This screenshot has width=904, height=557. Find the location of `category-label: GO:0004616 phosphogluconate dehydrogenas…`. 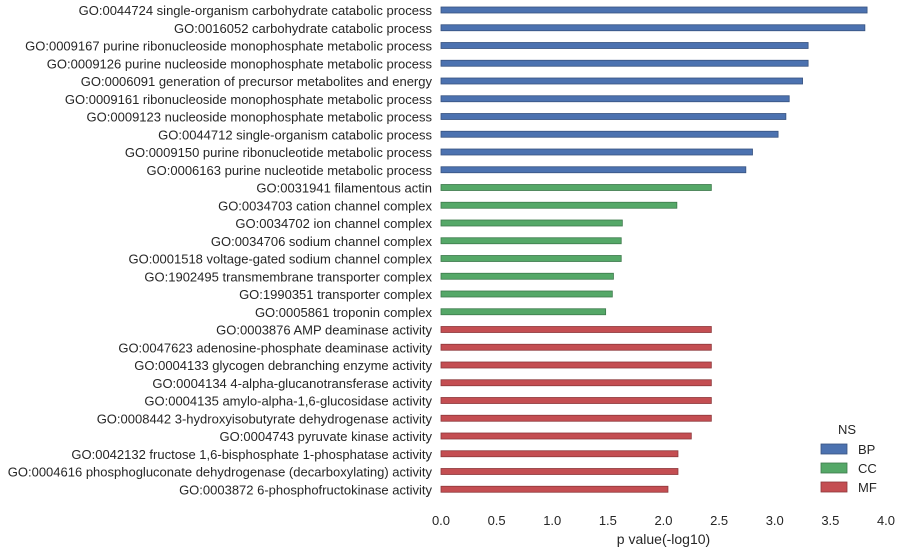

category-label: GO:0004616 phosphogluconate dehydrogenas… is located at coordinates (220, 472).